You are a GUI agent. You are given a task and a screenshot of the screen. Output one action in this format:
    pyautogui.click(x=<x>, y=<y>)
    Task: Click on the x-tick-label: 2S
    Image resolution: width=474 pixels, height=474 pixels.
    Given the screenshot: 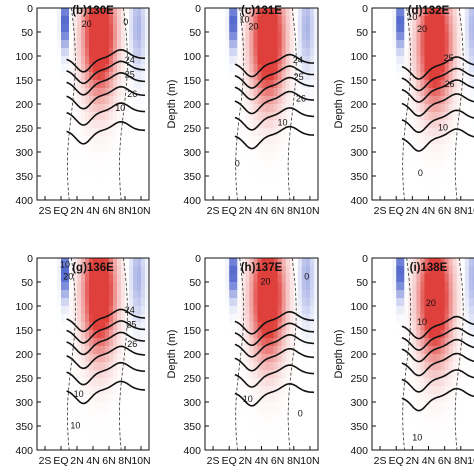 What is the action you would take?
    pyautogui.click(x=45, y=211)
    